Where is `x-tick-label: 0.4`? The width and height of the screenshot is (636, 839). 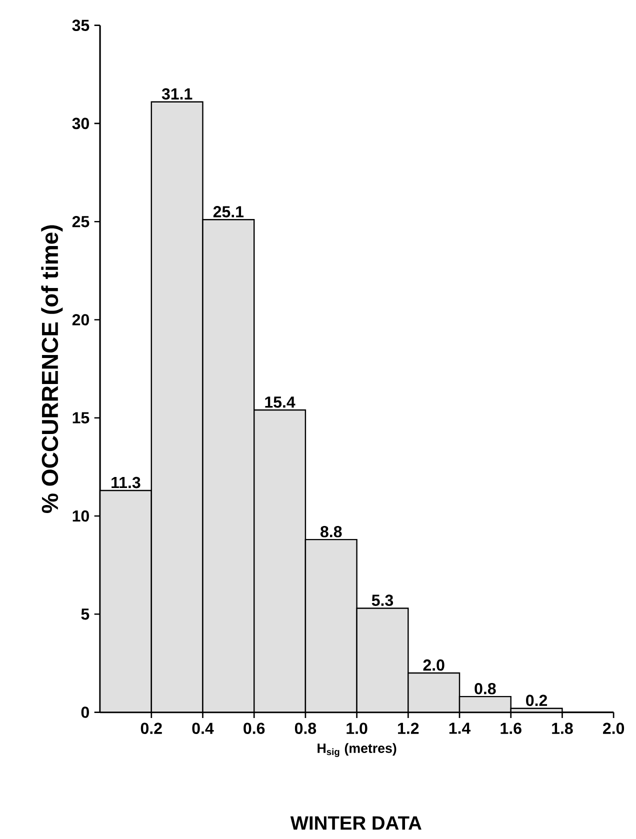 x-tick-label: 0.4 is located at coordinates (203, 728).